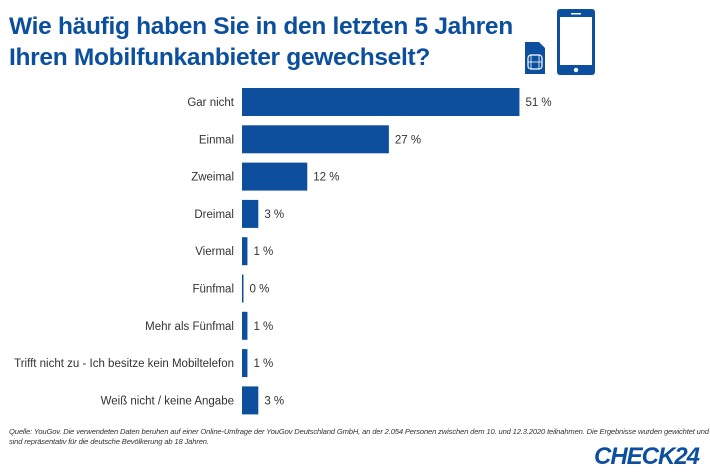 The width and height of the screenshot is (710, 476). What do you see at coordinates (220, 57) in the screenshot?
I see `title-line-2: Ihren Mobilfunkanbieter gewechselt?` at bounding box center [220, 57].